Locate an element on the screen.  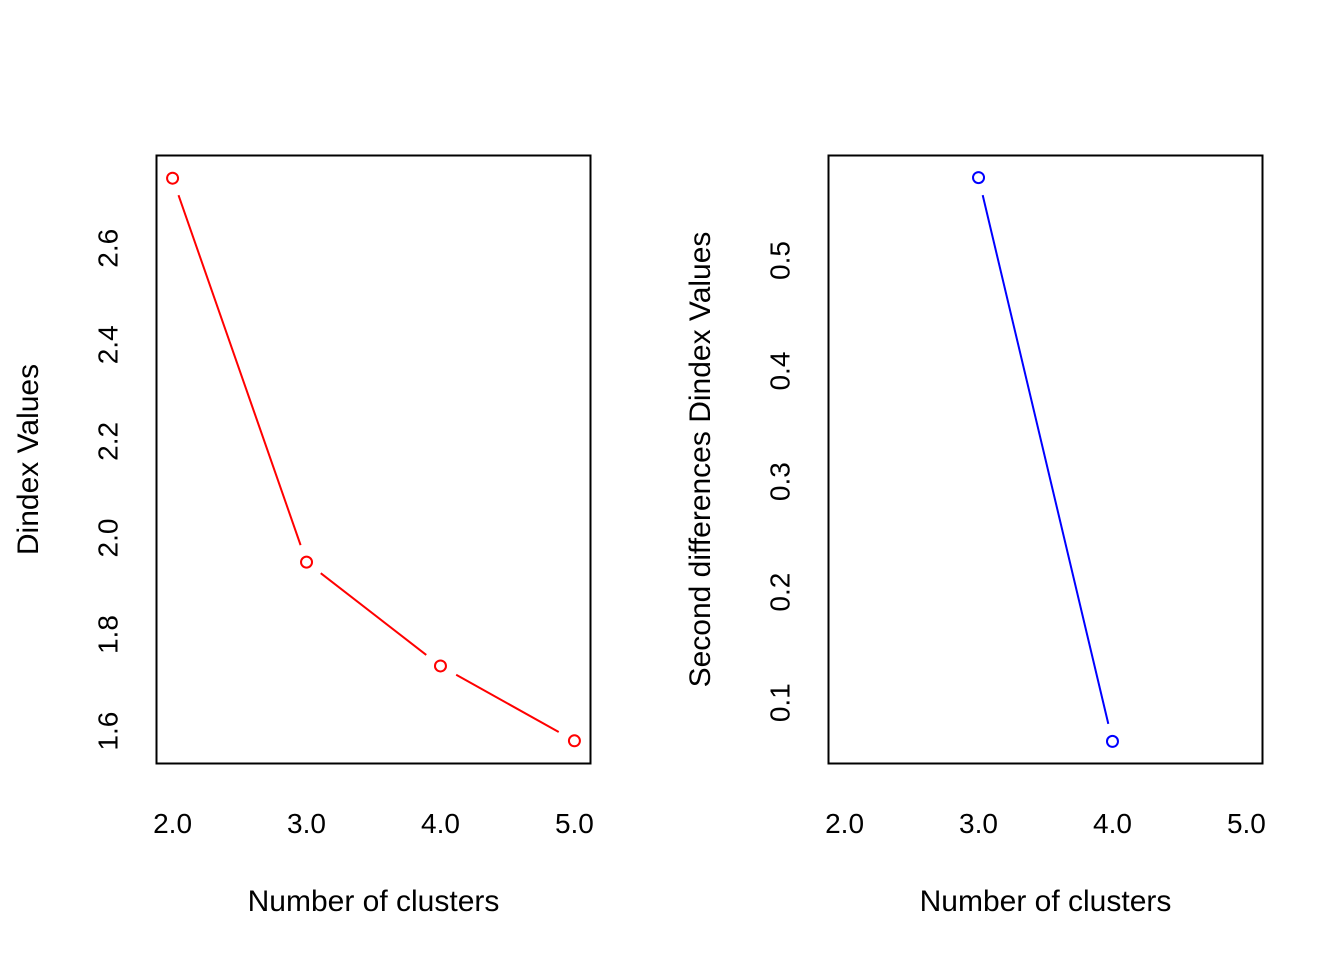
y-tick-label: 2.6 is located at coordinates (108, 248).